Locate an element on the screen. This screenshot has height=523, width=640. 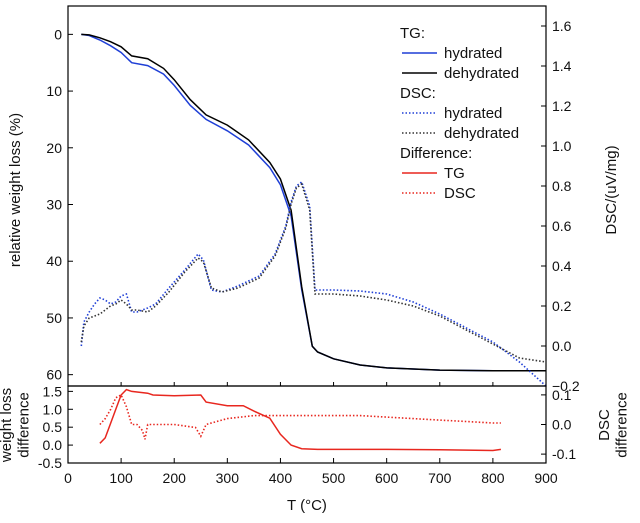
bot-left-label-line: difference is located at coordinates (23, 425).